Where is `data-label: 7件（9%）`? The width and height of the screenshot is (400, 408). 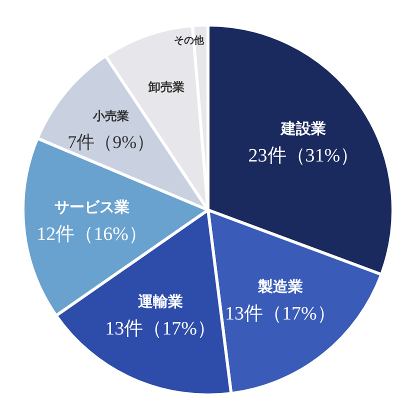 data-label: 7件（9%） is located at coordinates (111, 142).